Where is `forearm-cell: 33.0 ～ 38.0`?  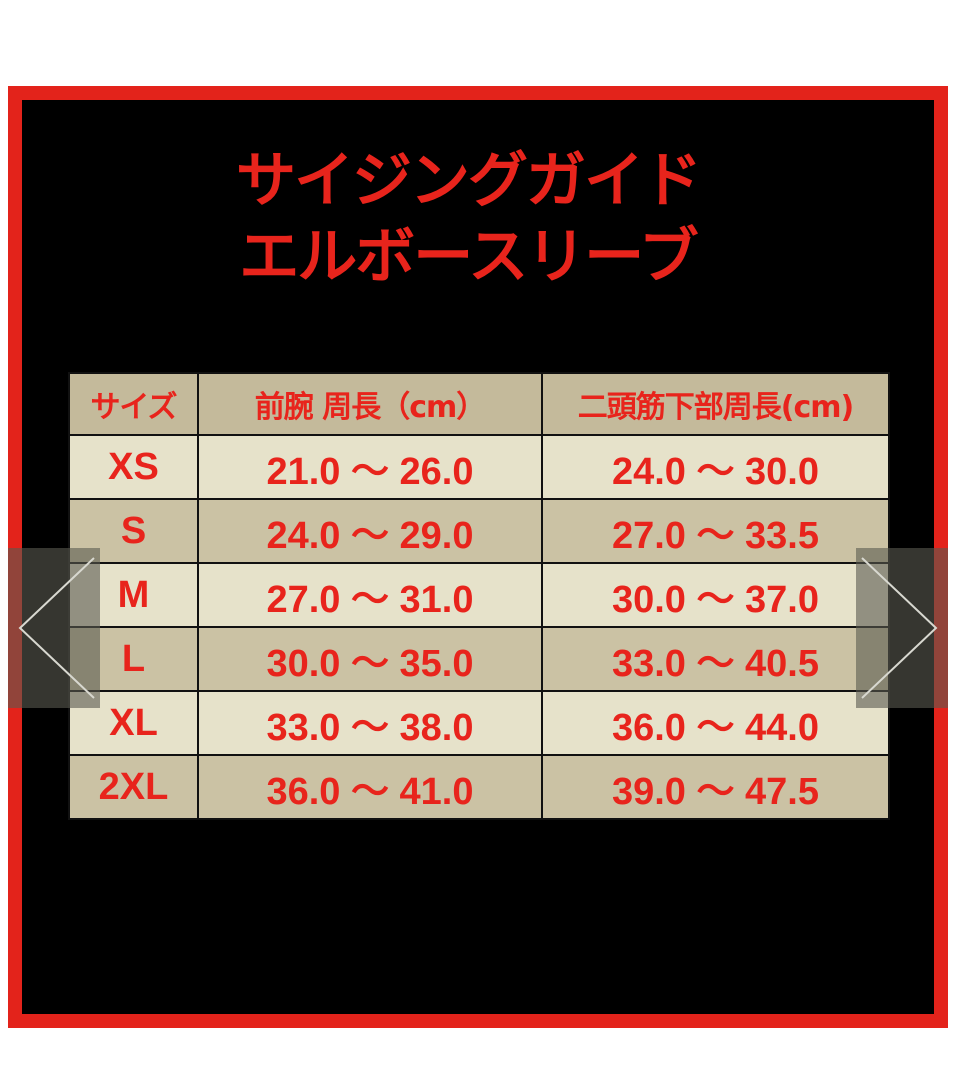
forearm-cell: 33.0 ～ 38.0 is located at coordinates (370, 723).